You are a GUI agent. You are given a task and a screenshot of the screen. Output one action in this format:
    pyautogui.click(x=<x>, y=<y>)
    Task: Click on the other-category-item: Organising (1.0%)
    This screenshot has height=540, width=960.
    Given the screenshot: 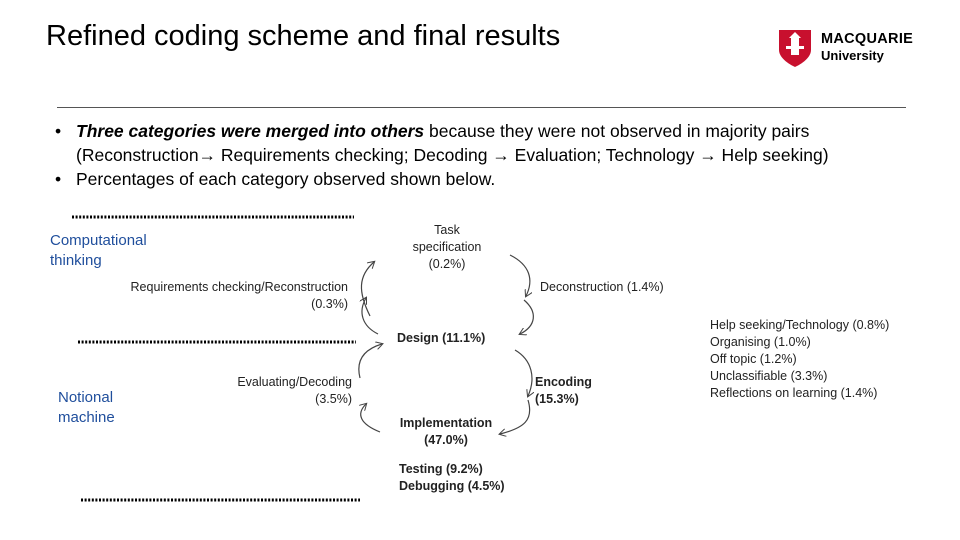 What is the action you would take?
    pyautogui.click(x=760, y=342)
    